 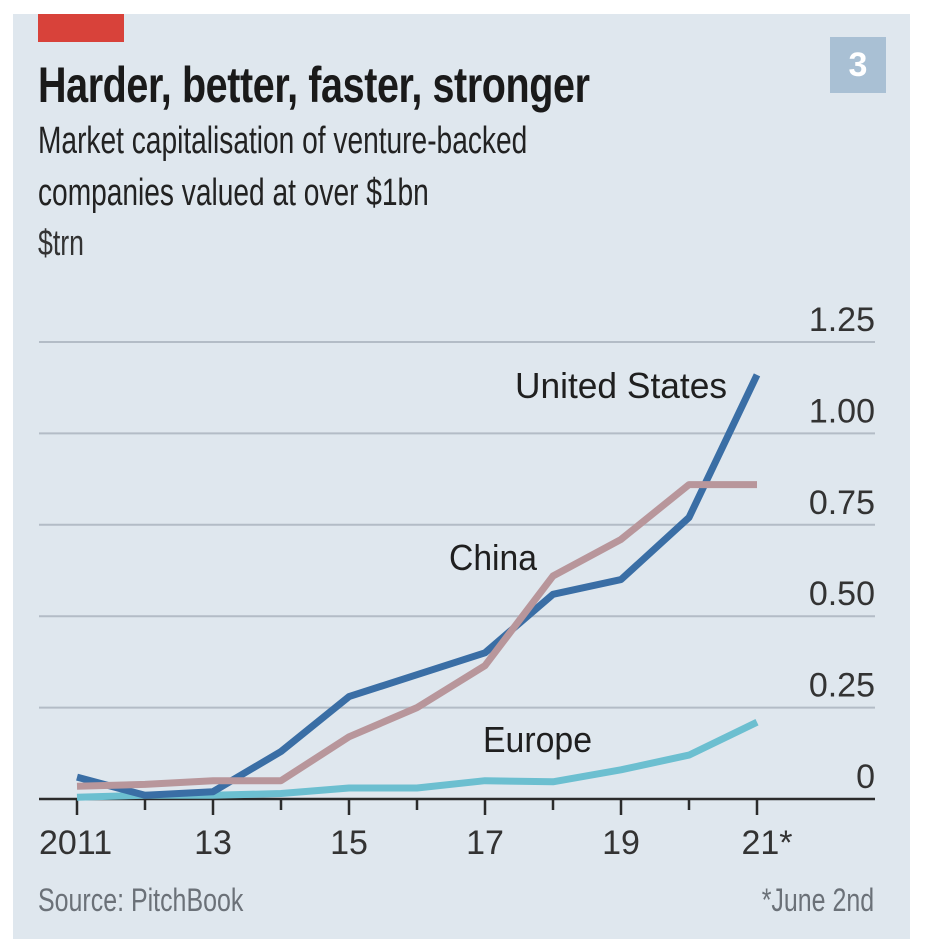 What do you see at coordinates (416, 843) in the screenshot?
I see `x-axis-labels: 2011 13 15 17 19 21*` at bounding box center [416, 843].